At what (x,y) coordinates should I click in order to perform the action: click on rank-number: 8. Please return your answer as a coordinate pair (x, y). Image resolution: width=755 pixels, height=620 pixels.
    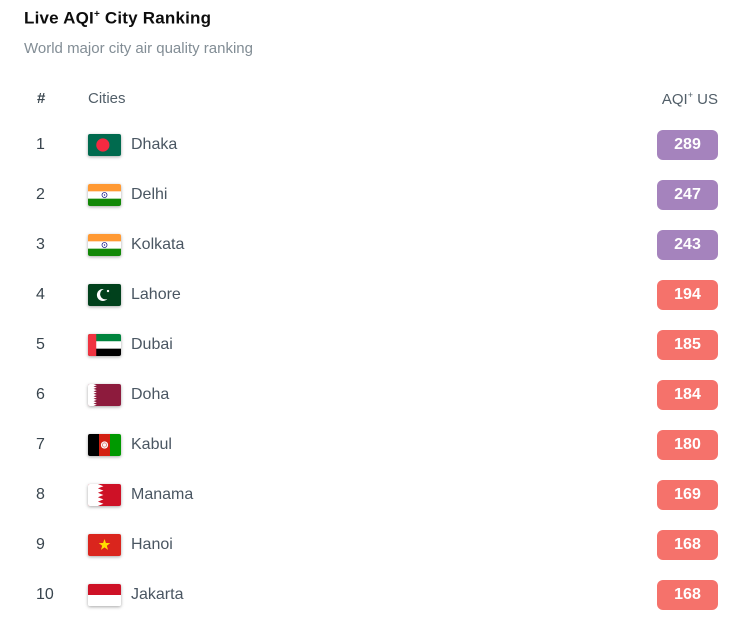
    Looking at the image, I should click on (40, 494).